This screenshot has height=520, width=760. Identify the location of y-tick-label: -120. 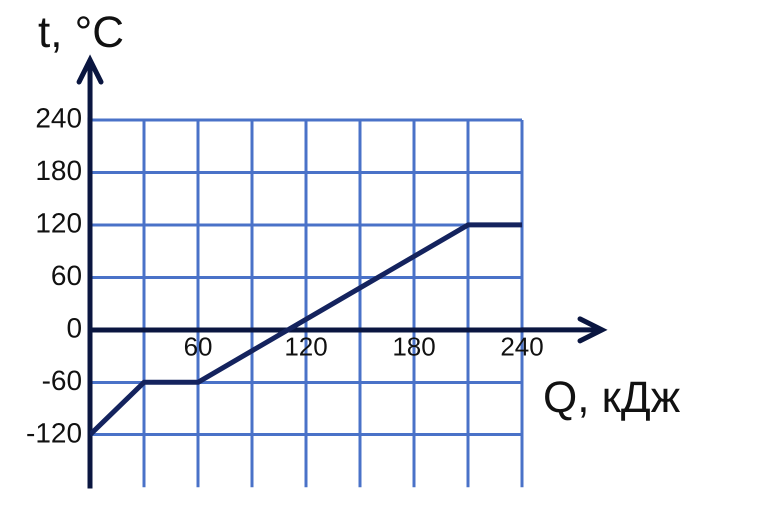
(54, 432).